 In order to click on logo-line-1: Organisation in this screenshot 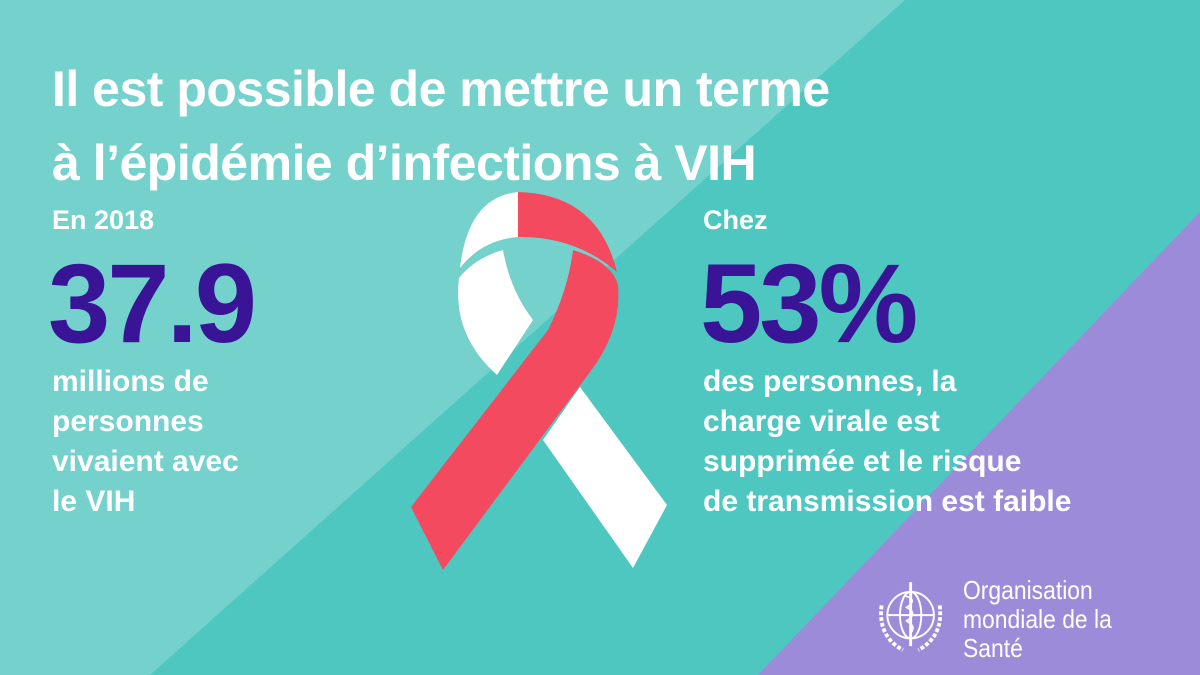, I will do `click(1028, 589)`.